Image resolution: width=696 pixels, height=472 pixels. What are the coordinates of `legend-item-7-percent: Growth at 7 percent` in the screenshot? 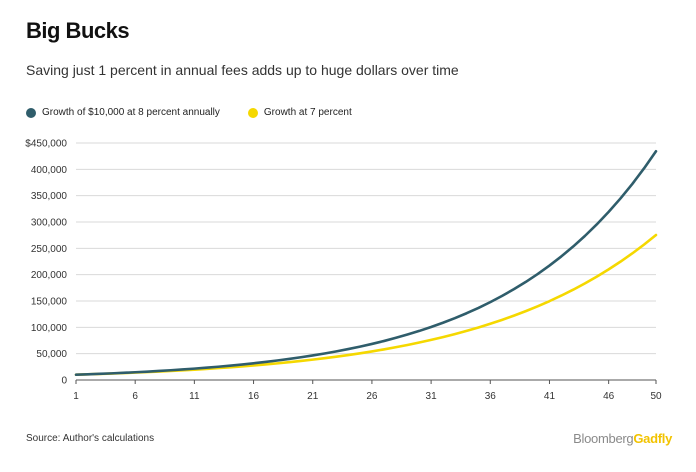 It's located at (299, 112).